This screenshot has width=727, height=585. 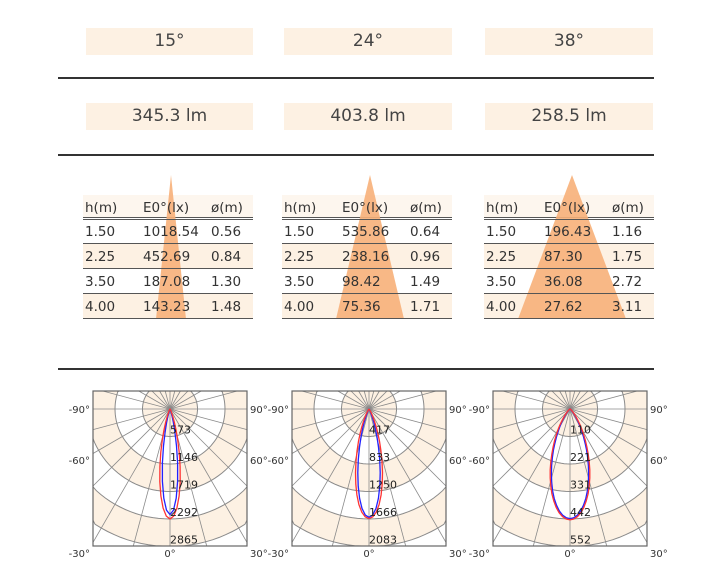 I want to click on table-cell: 1.16, so click(x=627, y=232).